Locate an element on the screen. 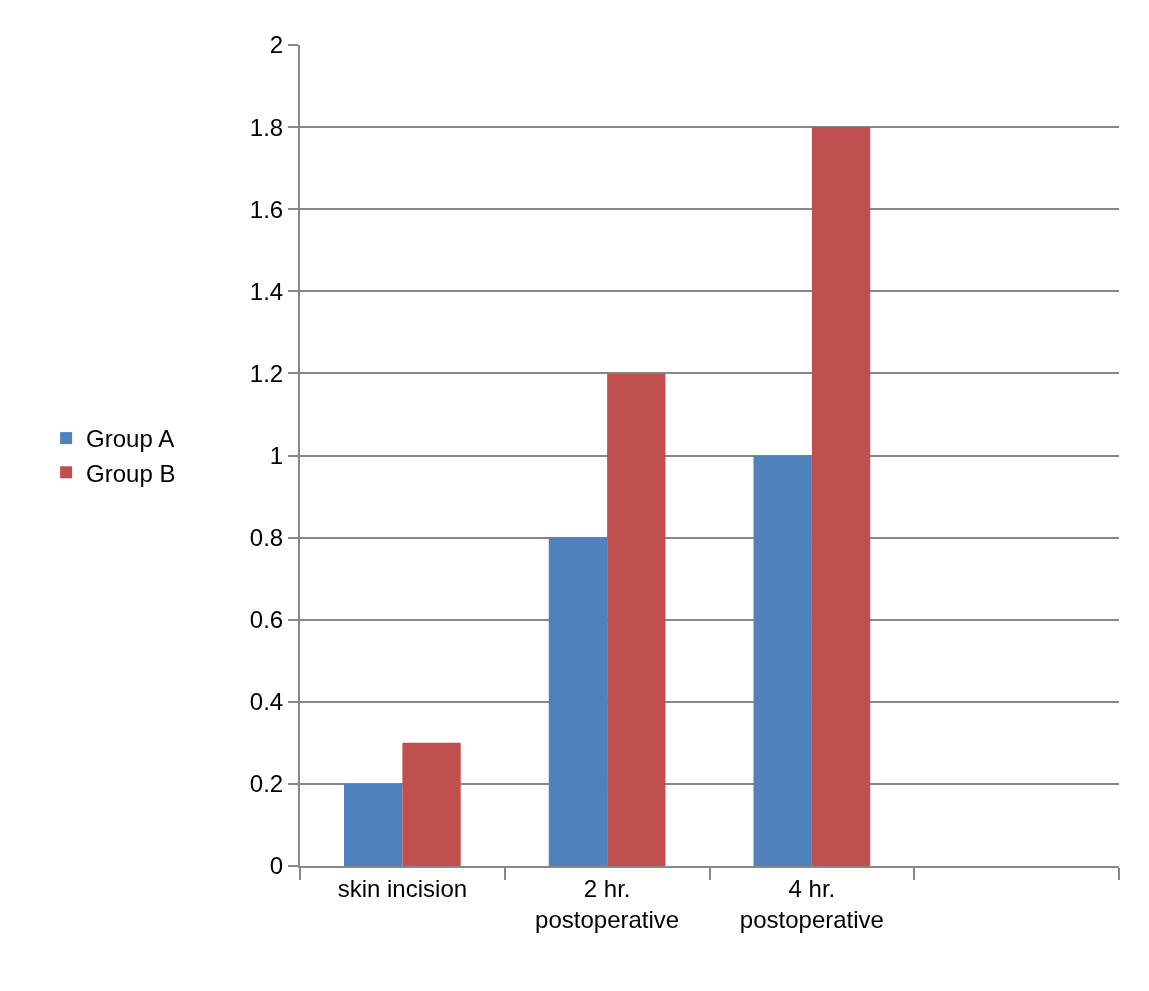 Image resolution: width=1149 pixels, height=991 pixels. y-tick-label: 0.6 is located at coordinates (266, 620).